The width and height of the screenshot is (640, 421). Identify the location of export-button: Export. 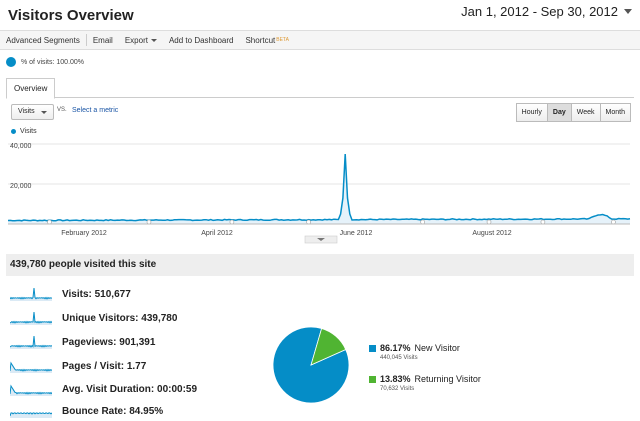
(141, 40).